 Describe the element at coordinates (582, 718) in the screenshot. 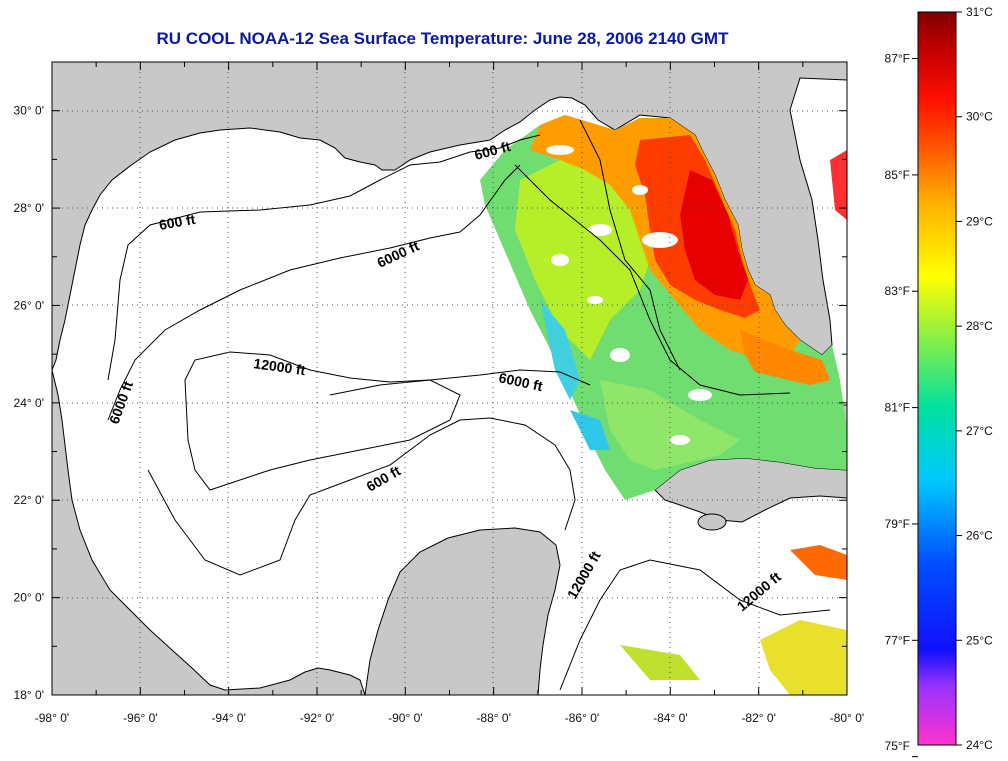

I see `lon-tick-label: -86° 0'` at that location.